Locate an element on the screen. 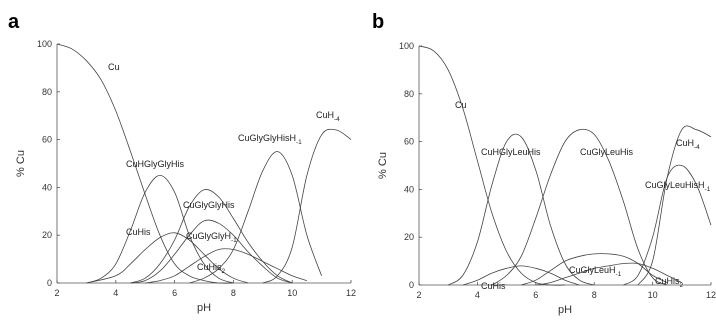 The width and height of the screenshot is (716, 325). panel-b-series-cuhis2 is located at coordinates (608, 274).